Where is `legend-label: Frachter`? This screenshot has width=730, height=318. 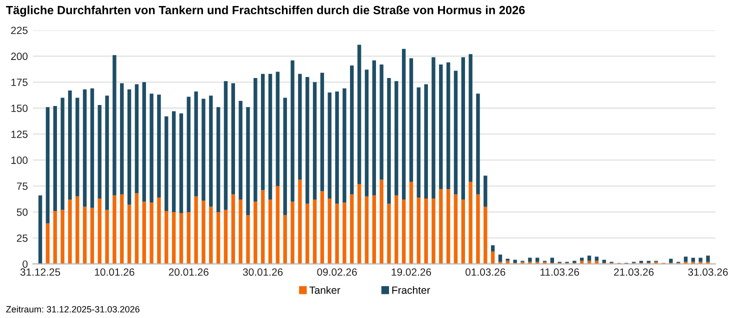 legend-label: Frachter is located at coordinates (411, 290).